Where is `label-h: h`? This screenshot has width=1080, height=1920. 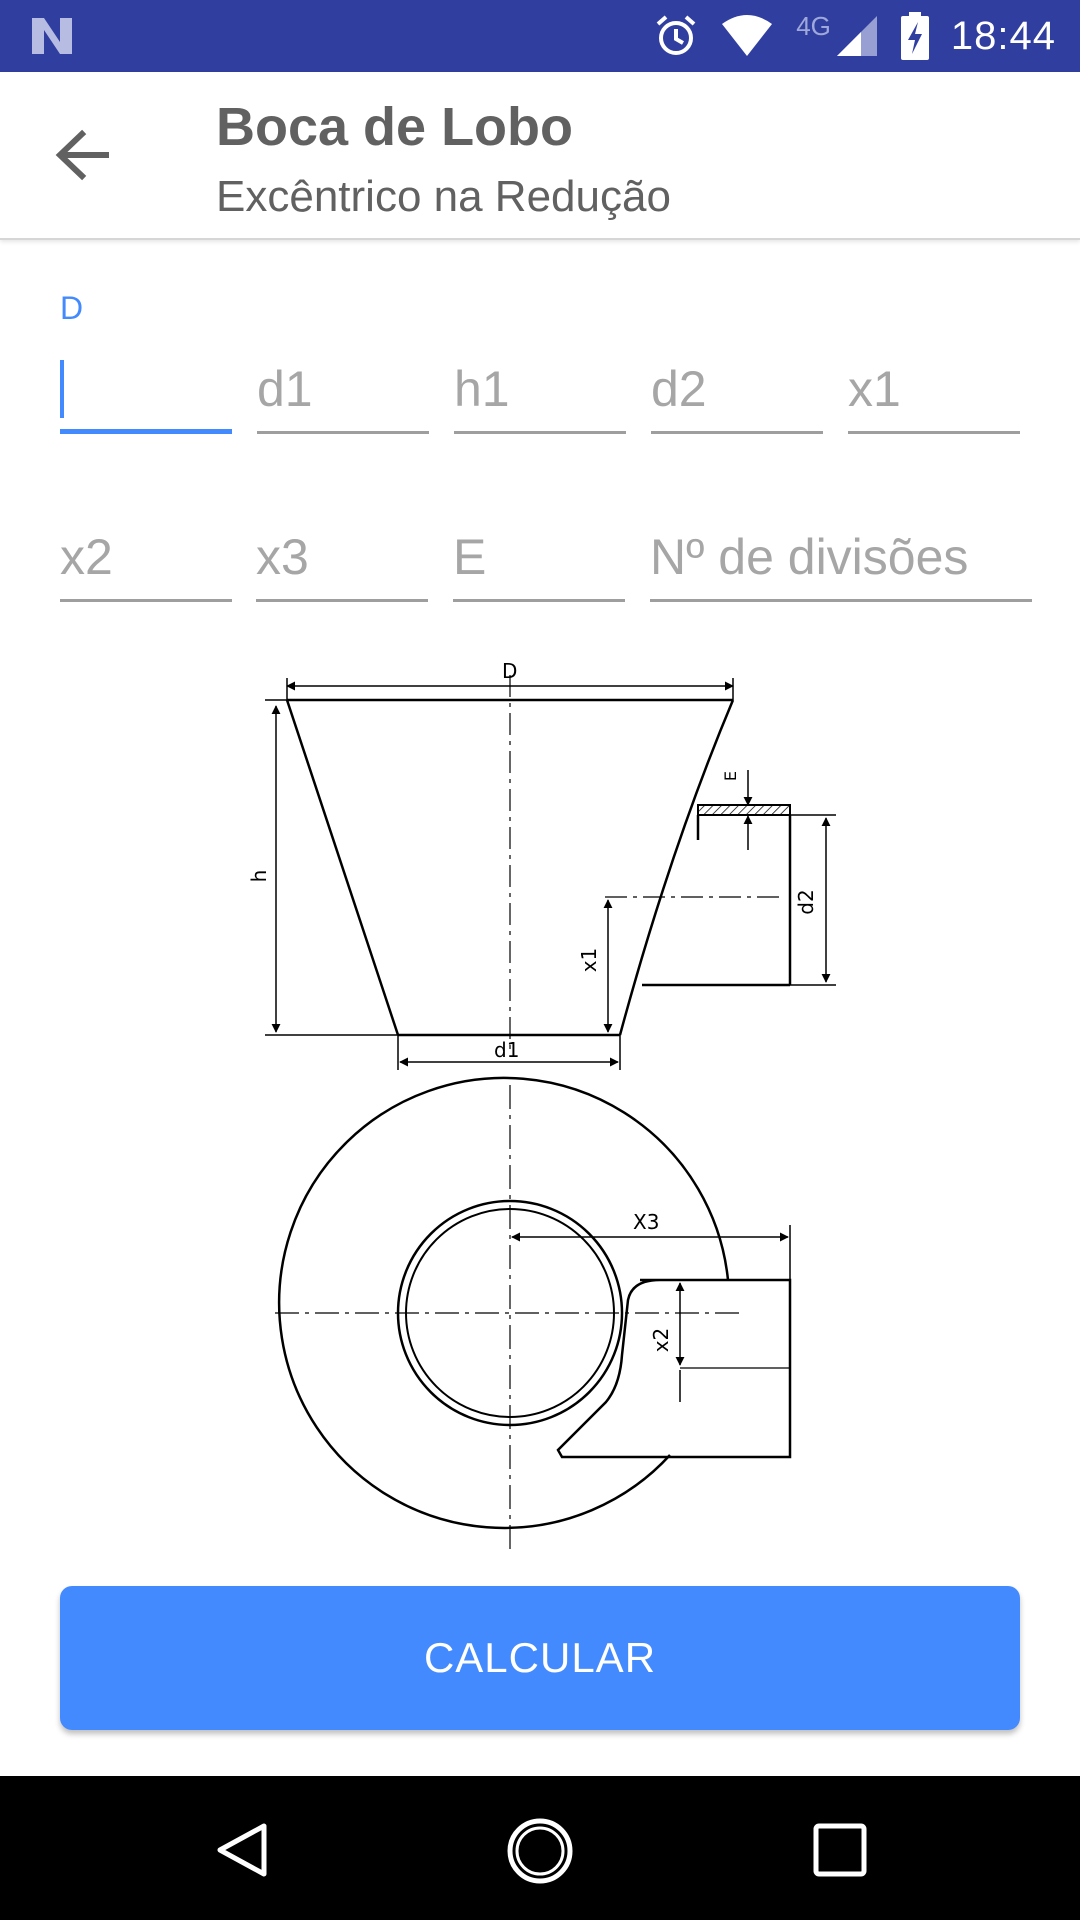 label-h: h is located at coordinates (259, 876).